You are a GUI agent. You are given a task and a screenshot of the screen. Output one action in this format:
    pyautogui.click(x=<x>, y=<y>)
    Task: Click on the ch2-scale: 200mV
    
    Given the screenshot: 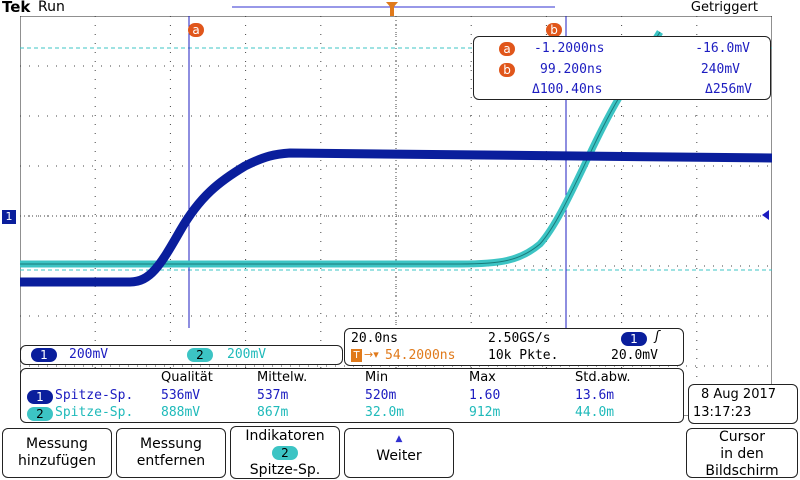 What is the action you would take?
    pyautogui.click(x=247, y=354)
    